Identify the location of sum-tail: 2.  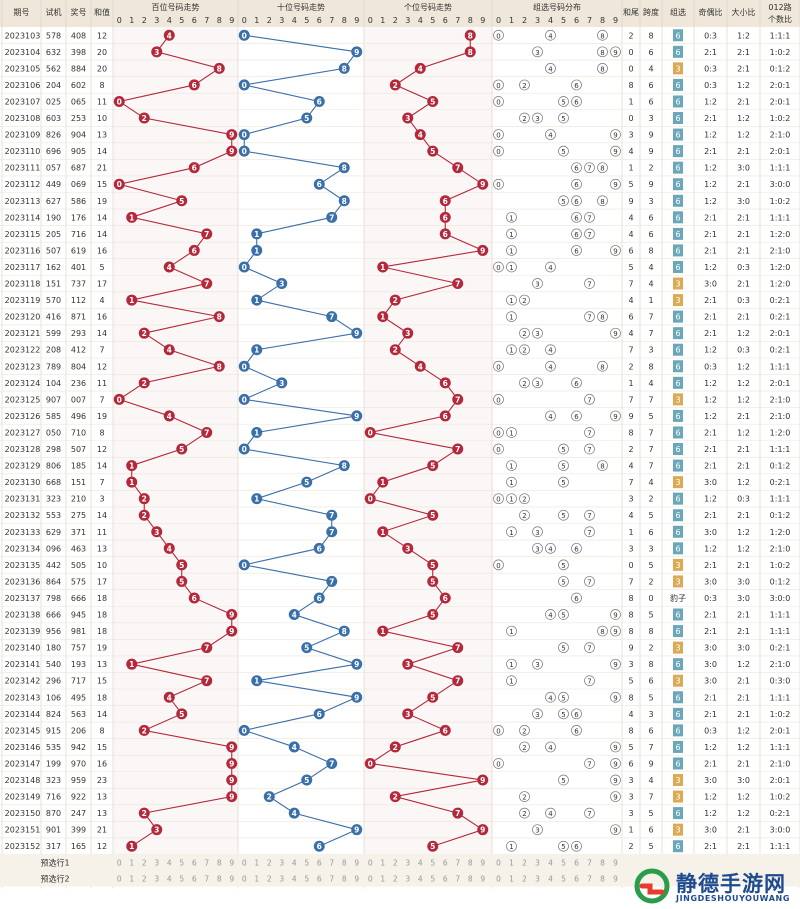
(630, 35).